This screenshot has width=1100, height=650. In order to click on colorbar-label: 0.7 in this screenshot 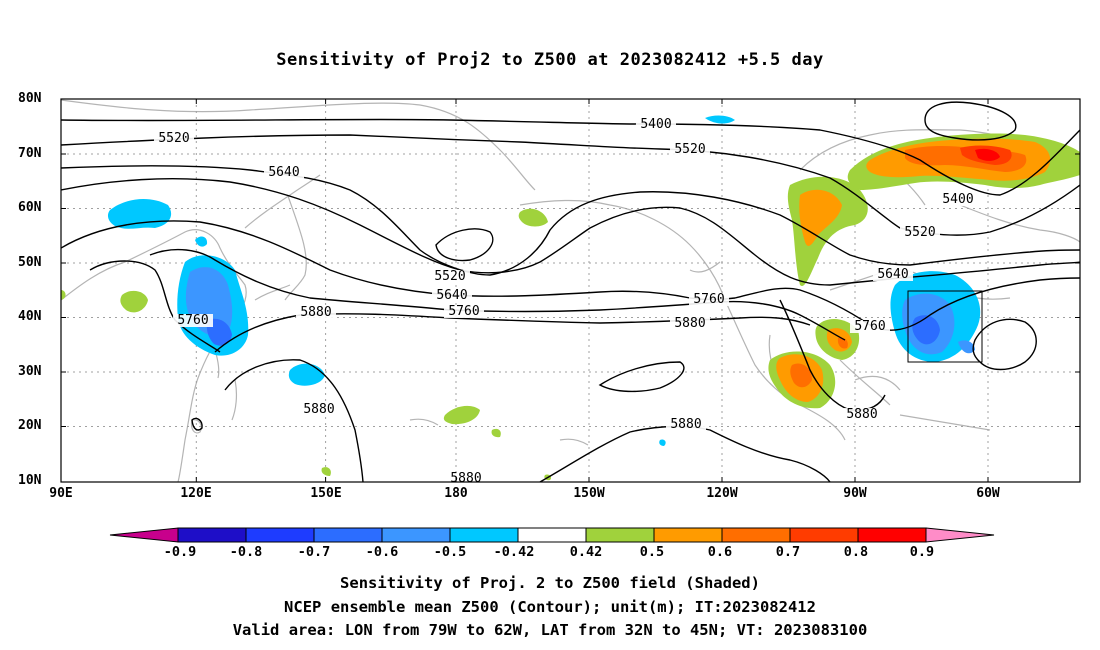, I will do `click(788, 552)`.